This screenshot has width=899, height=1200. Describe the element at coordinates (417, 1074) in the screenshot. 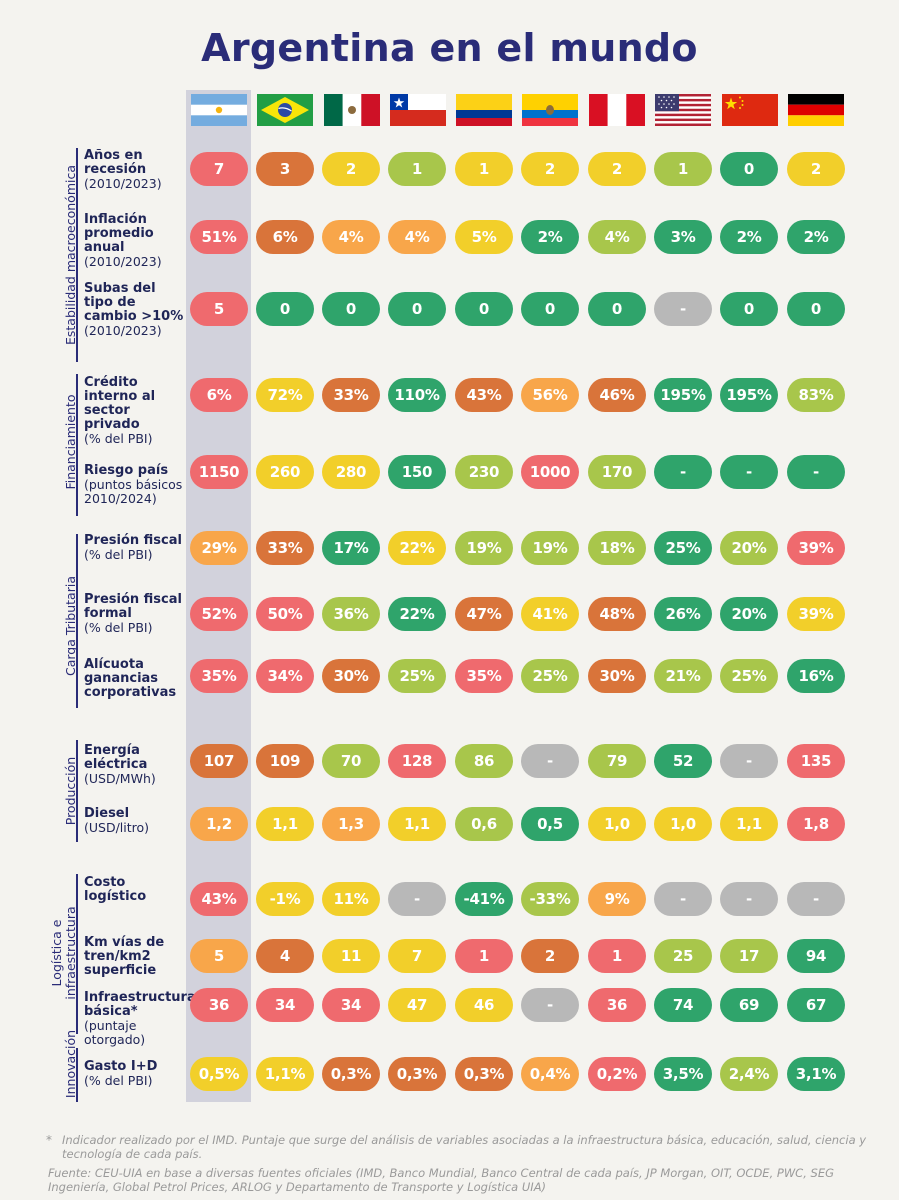

I see `value-cell-chile: 0,3%` at that location.